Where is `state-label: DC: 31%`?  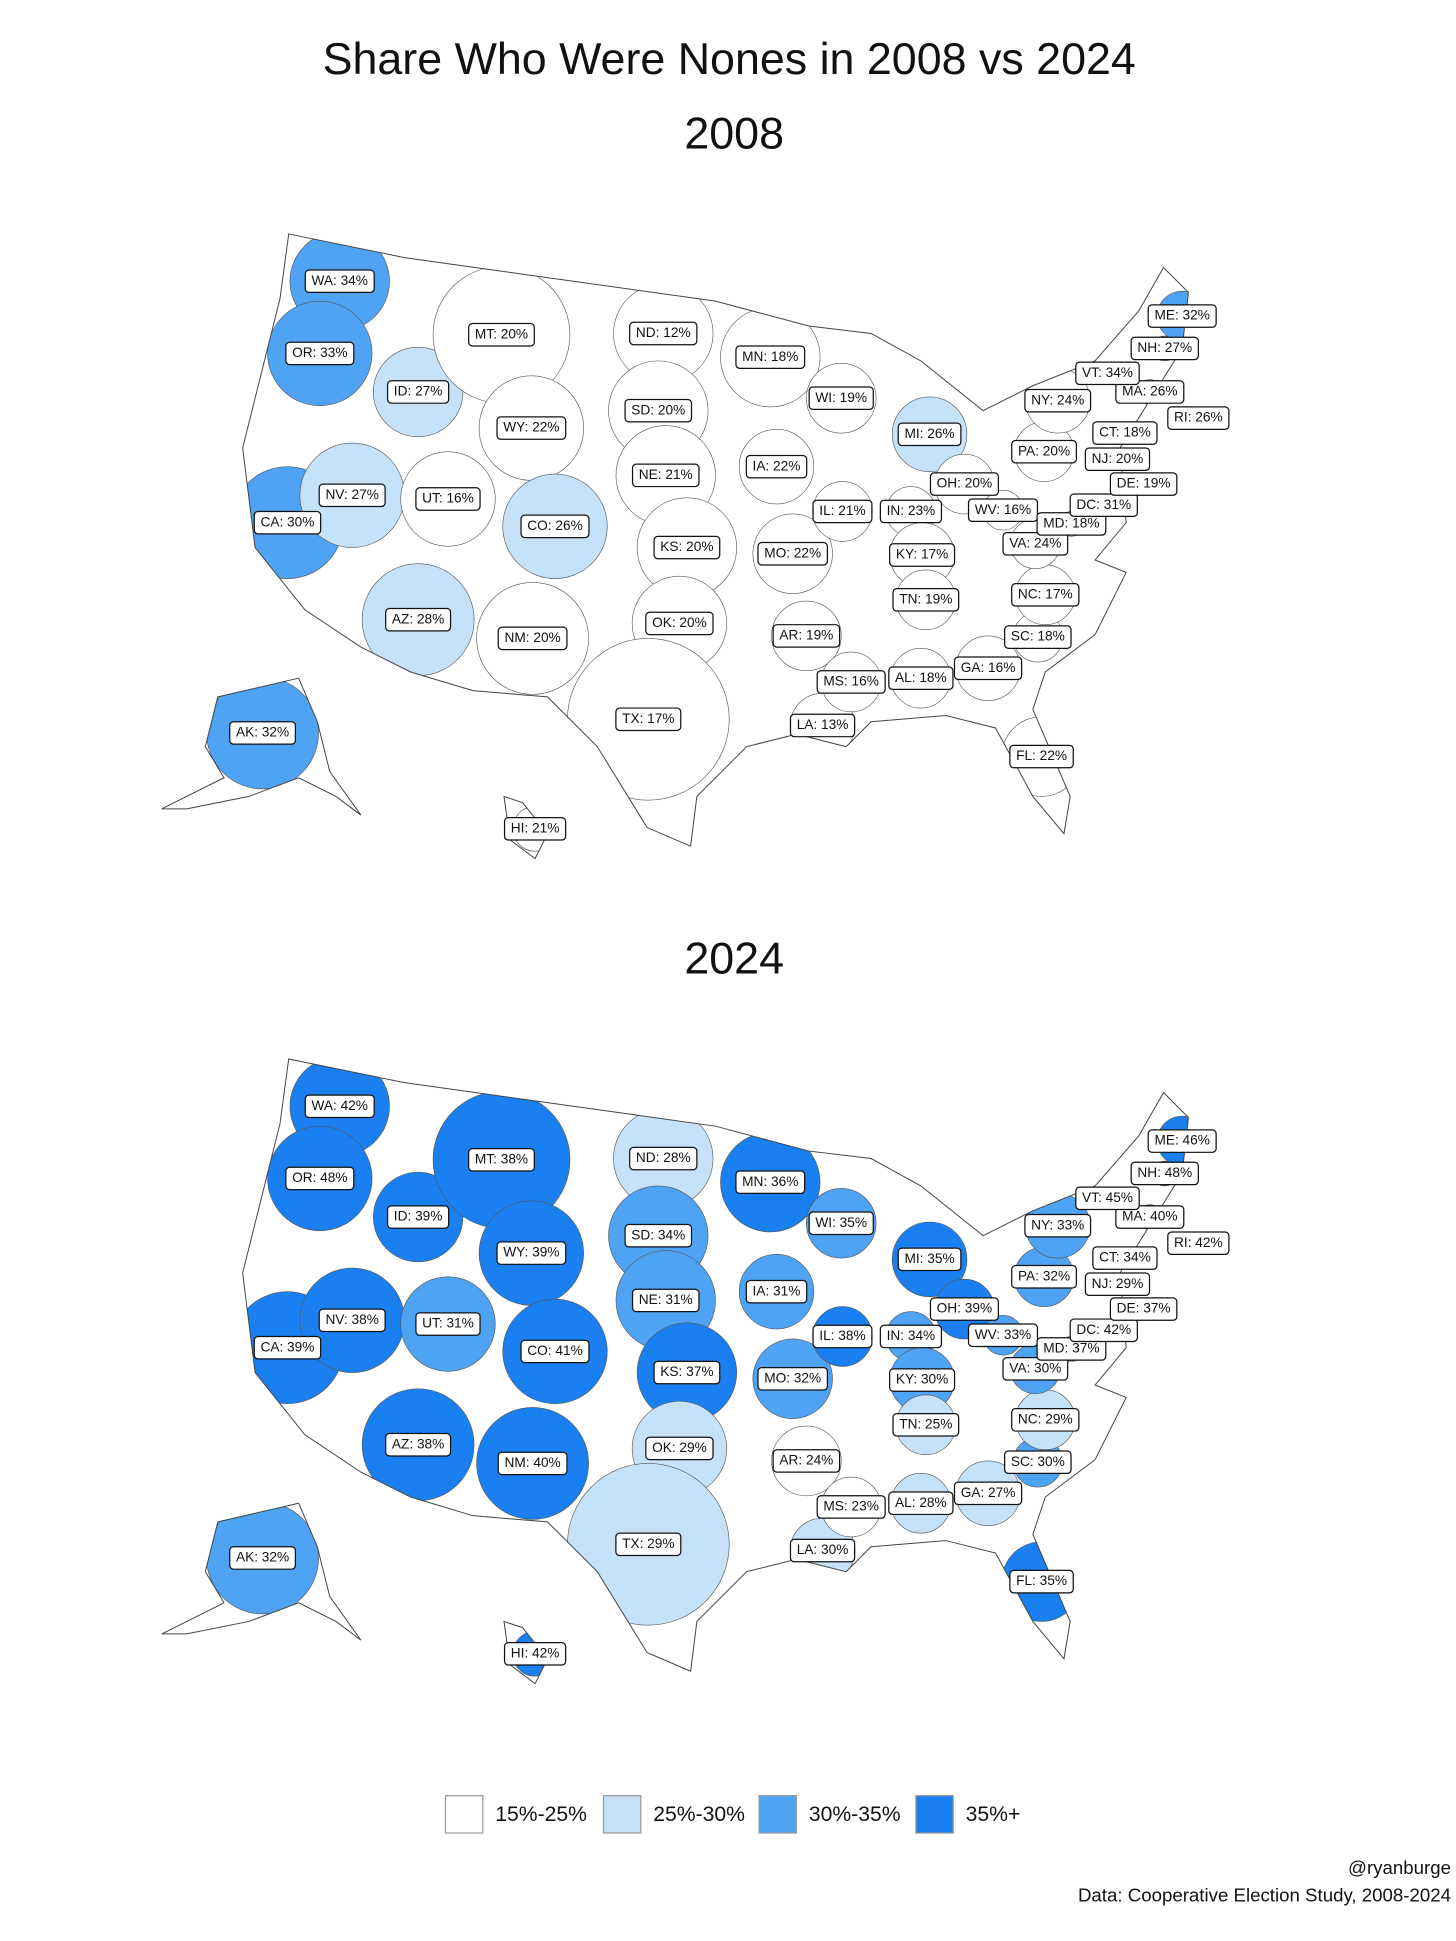
state-label: DC: 31% is located at coordinates (1103, 504).